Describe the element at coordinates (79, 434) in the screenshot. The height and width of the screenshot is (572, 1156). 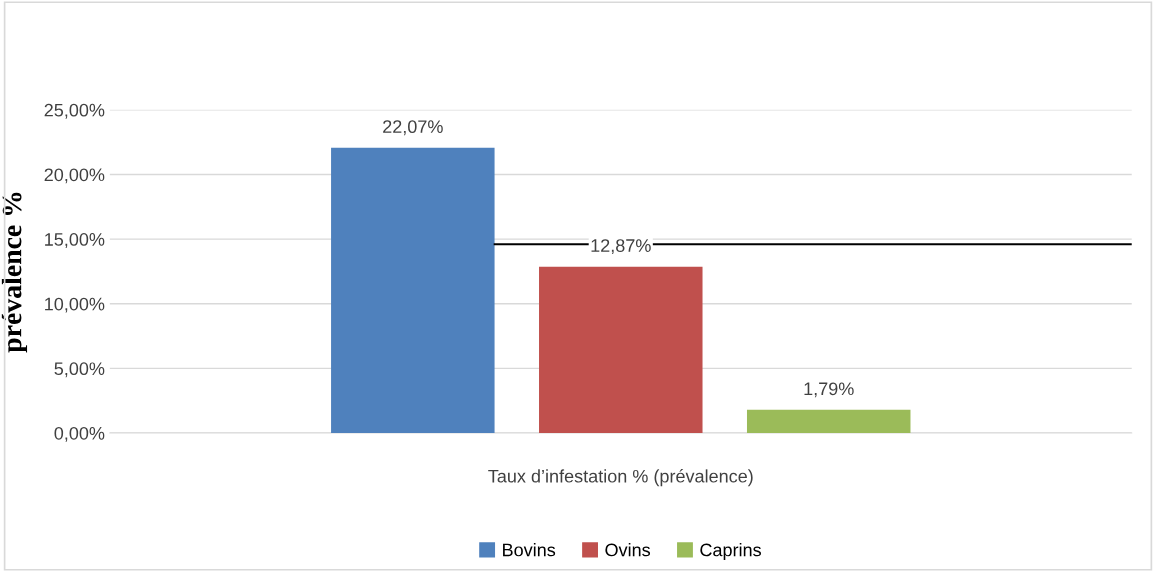
I see `y-tick-label: 0,00%` at that location.